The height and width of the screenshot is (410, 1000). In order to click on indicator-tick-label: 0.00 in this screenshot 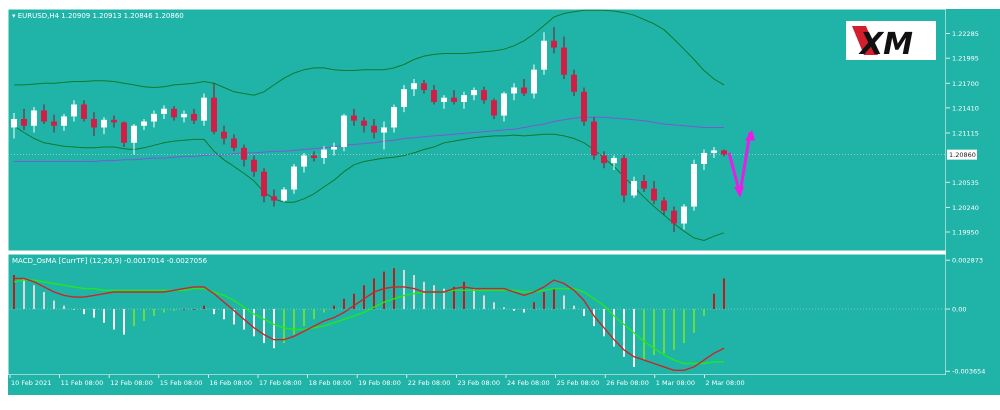, I will do `click(959, 310)`.